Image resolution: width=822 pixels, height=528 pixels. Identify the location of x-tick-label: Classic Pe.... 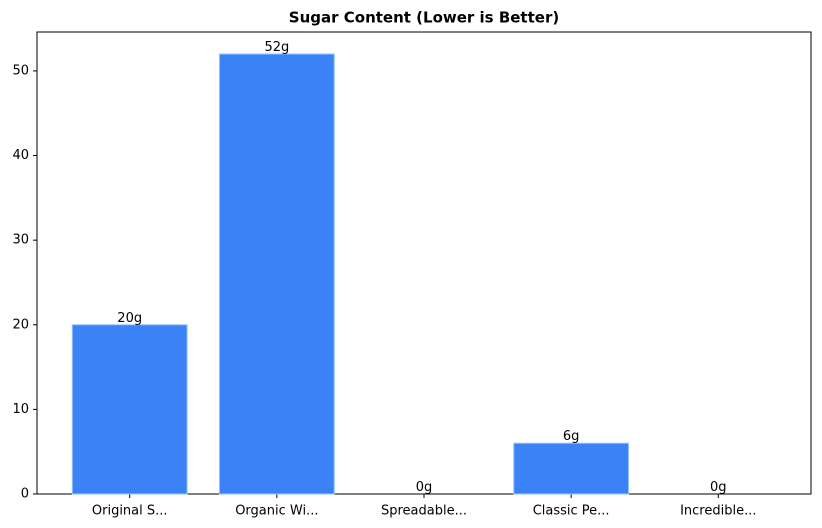
(571, 511).